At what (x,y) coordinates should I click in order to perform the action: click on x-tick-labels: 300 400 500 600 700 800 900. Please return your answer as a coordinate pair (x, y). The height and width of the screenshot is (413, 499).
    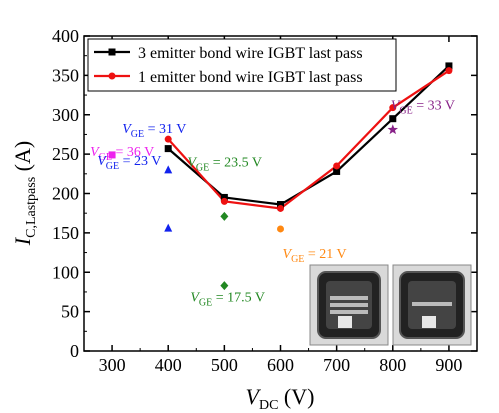
    Looking at the image, I should click on (281, 365).